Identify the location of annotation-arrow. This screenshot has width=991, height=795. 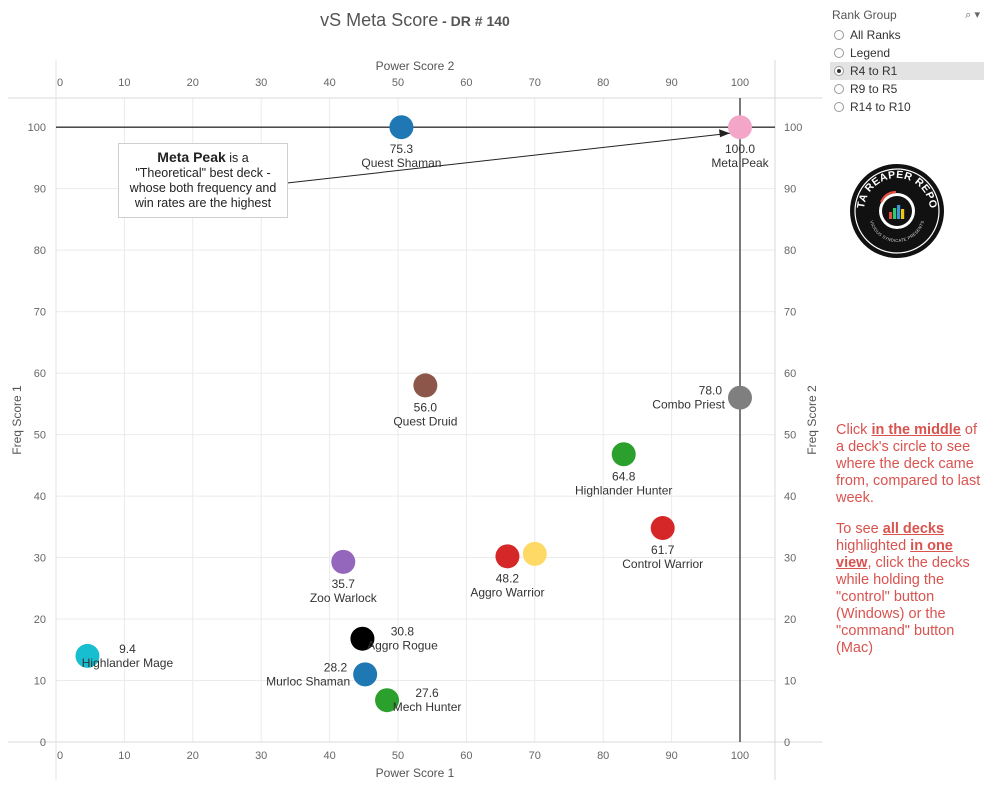
(508, 156).